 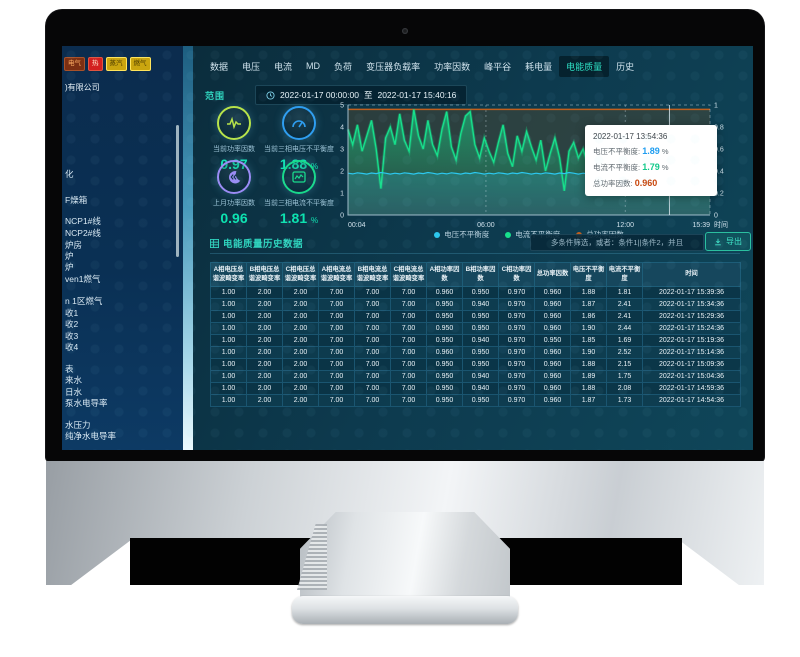 I want to click on top-nav: 数据 电压 电流 MD 负荷 变压器负载率 功率因数 峰平谷 耗电量 电能质量 历史, so click(x=417, y=66).